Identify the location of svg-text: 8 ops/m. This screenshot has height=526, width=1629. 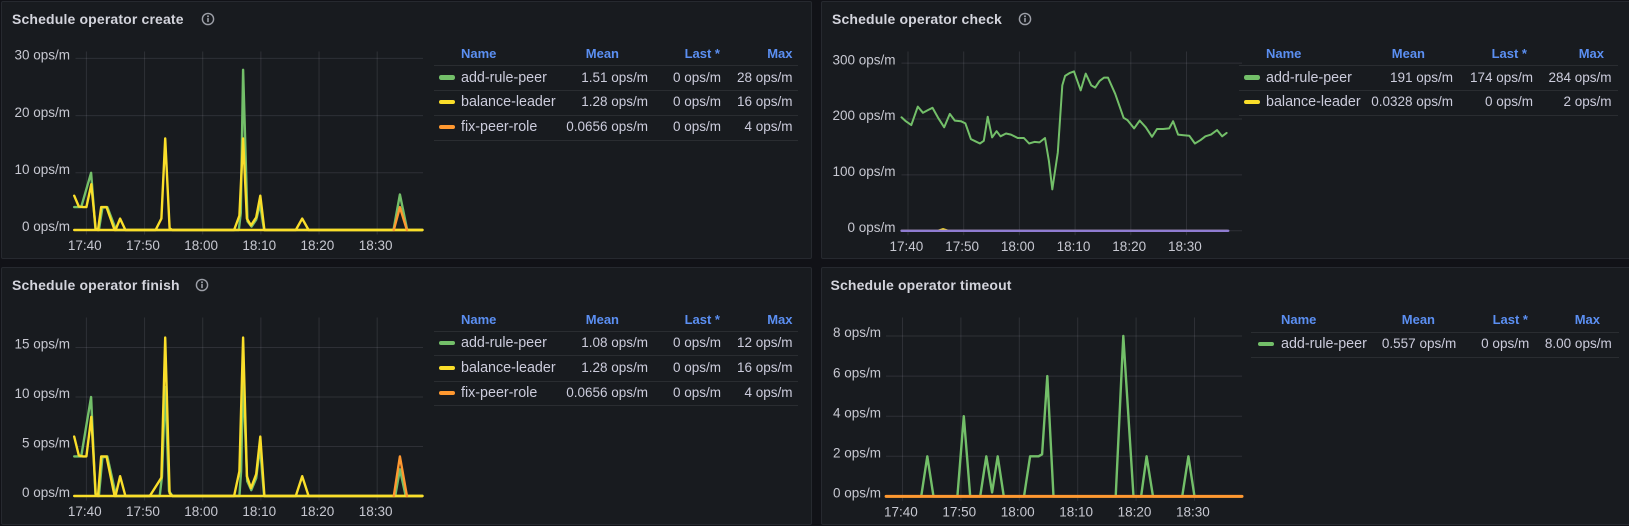
(856, 332).